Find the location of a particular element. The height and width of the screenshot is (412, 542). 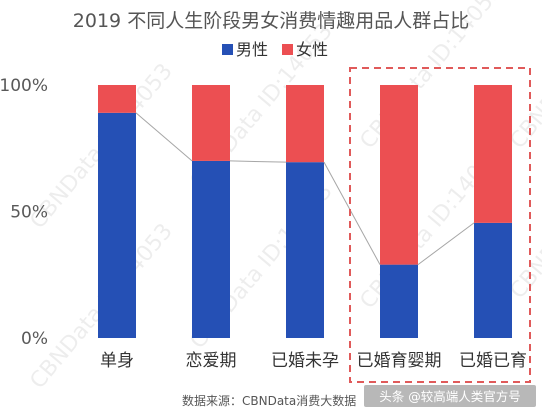

category-label: 单身 is located at coordinates (117, 361).